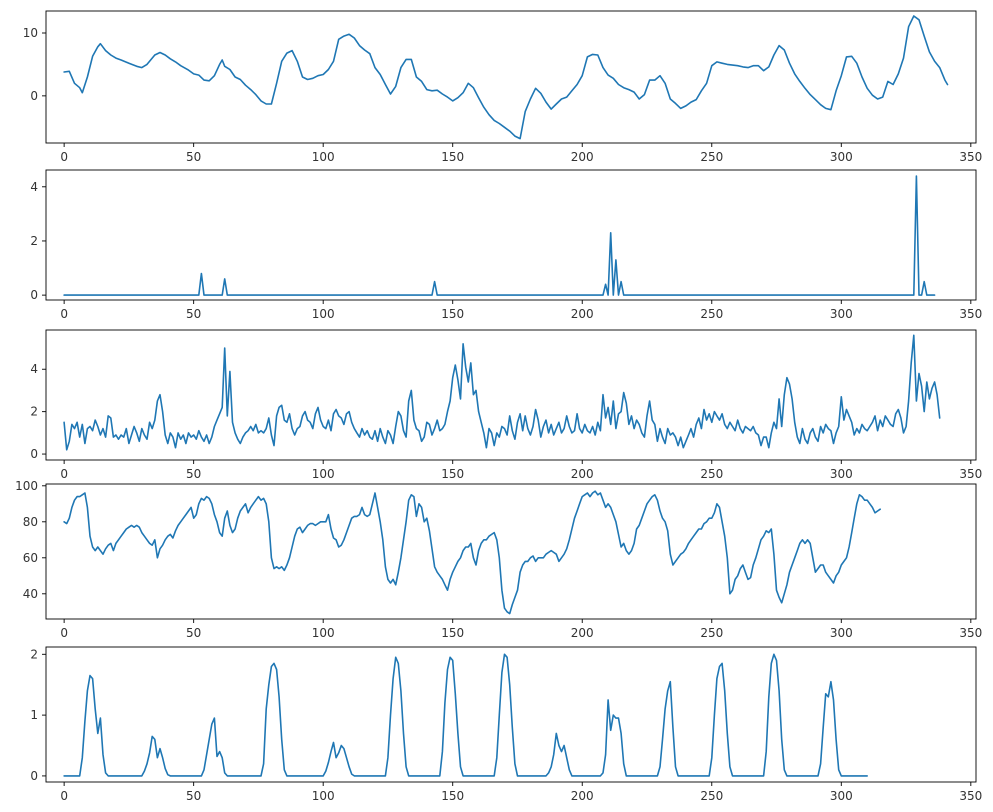 The height and width of the screenshot is (812, 993). What do you see at coordinates (30, 33) in the screenshot?
I see `y-tick-label: 10` at bounding box center [30, 33].